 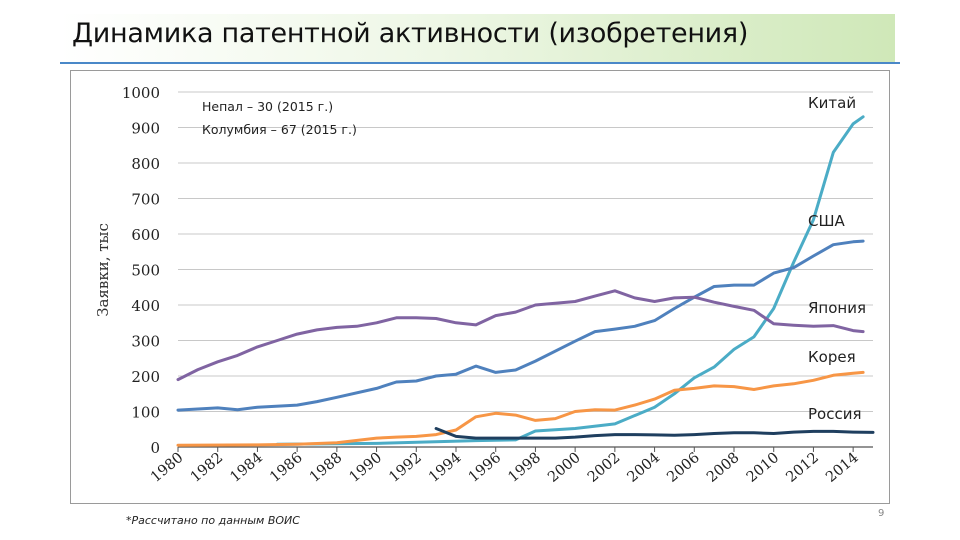 I want to click on title-band, so click(x=477, y=39).